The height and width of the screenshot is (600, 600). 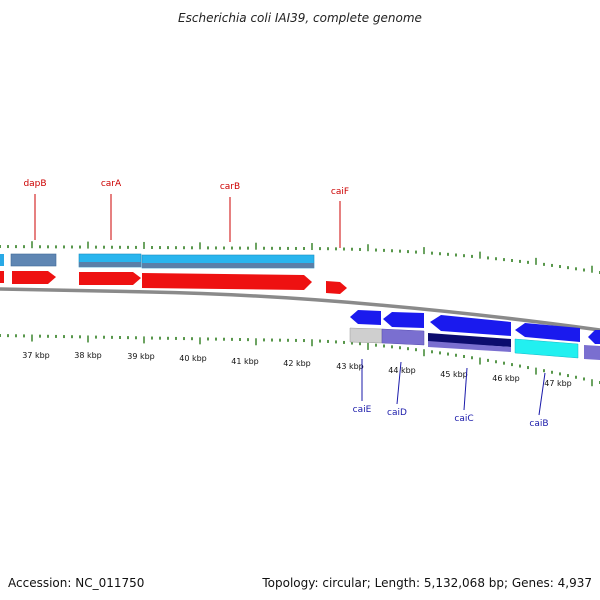 I want to click on gene-label: caiD, so click(x=397, y=413).